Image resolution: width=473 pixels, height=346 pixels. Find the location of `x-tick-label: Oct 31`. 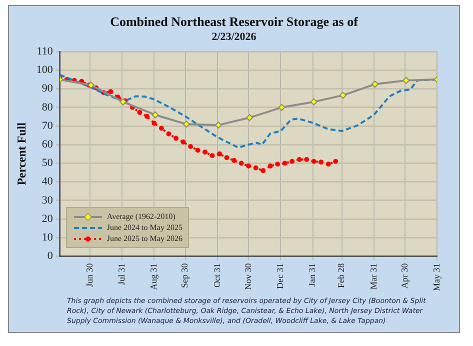

x-tick-label: Oct 31 is located at coordinates (217, 275).